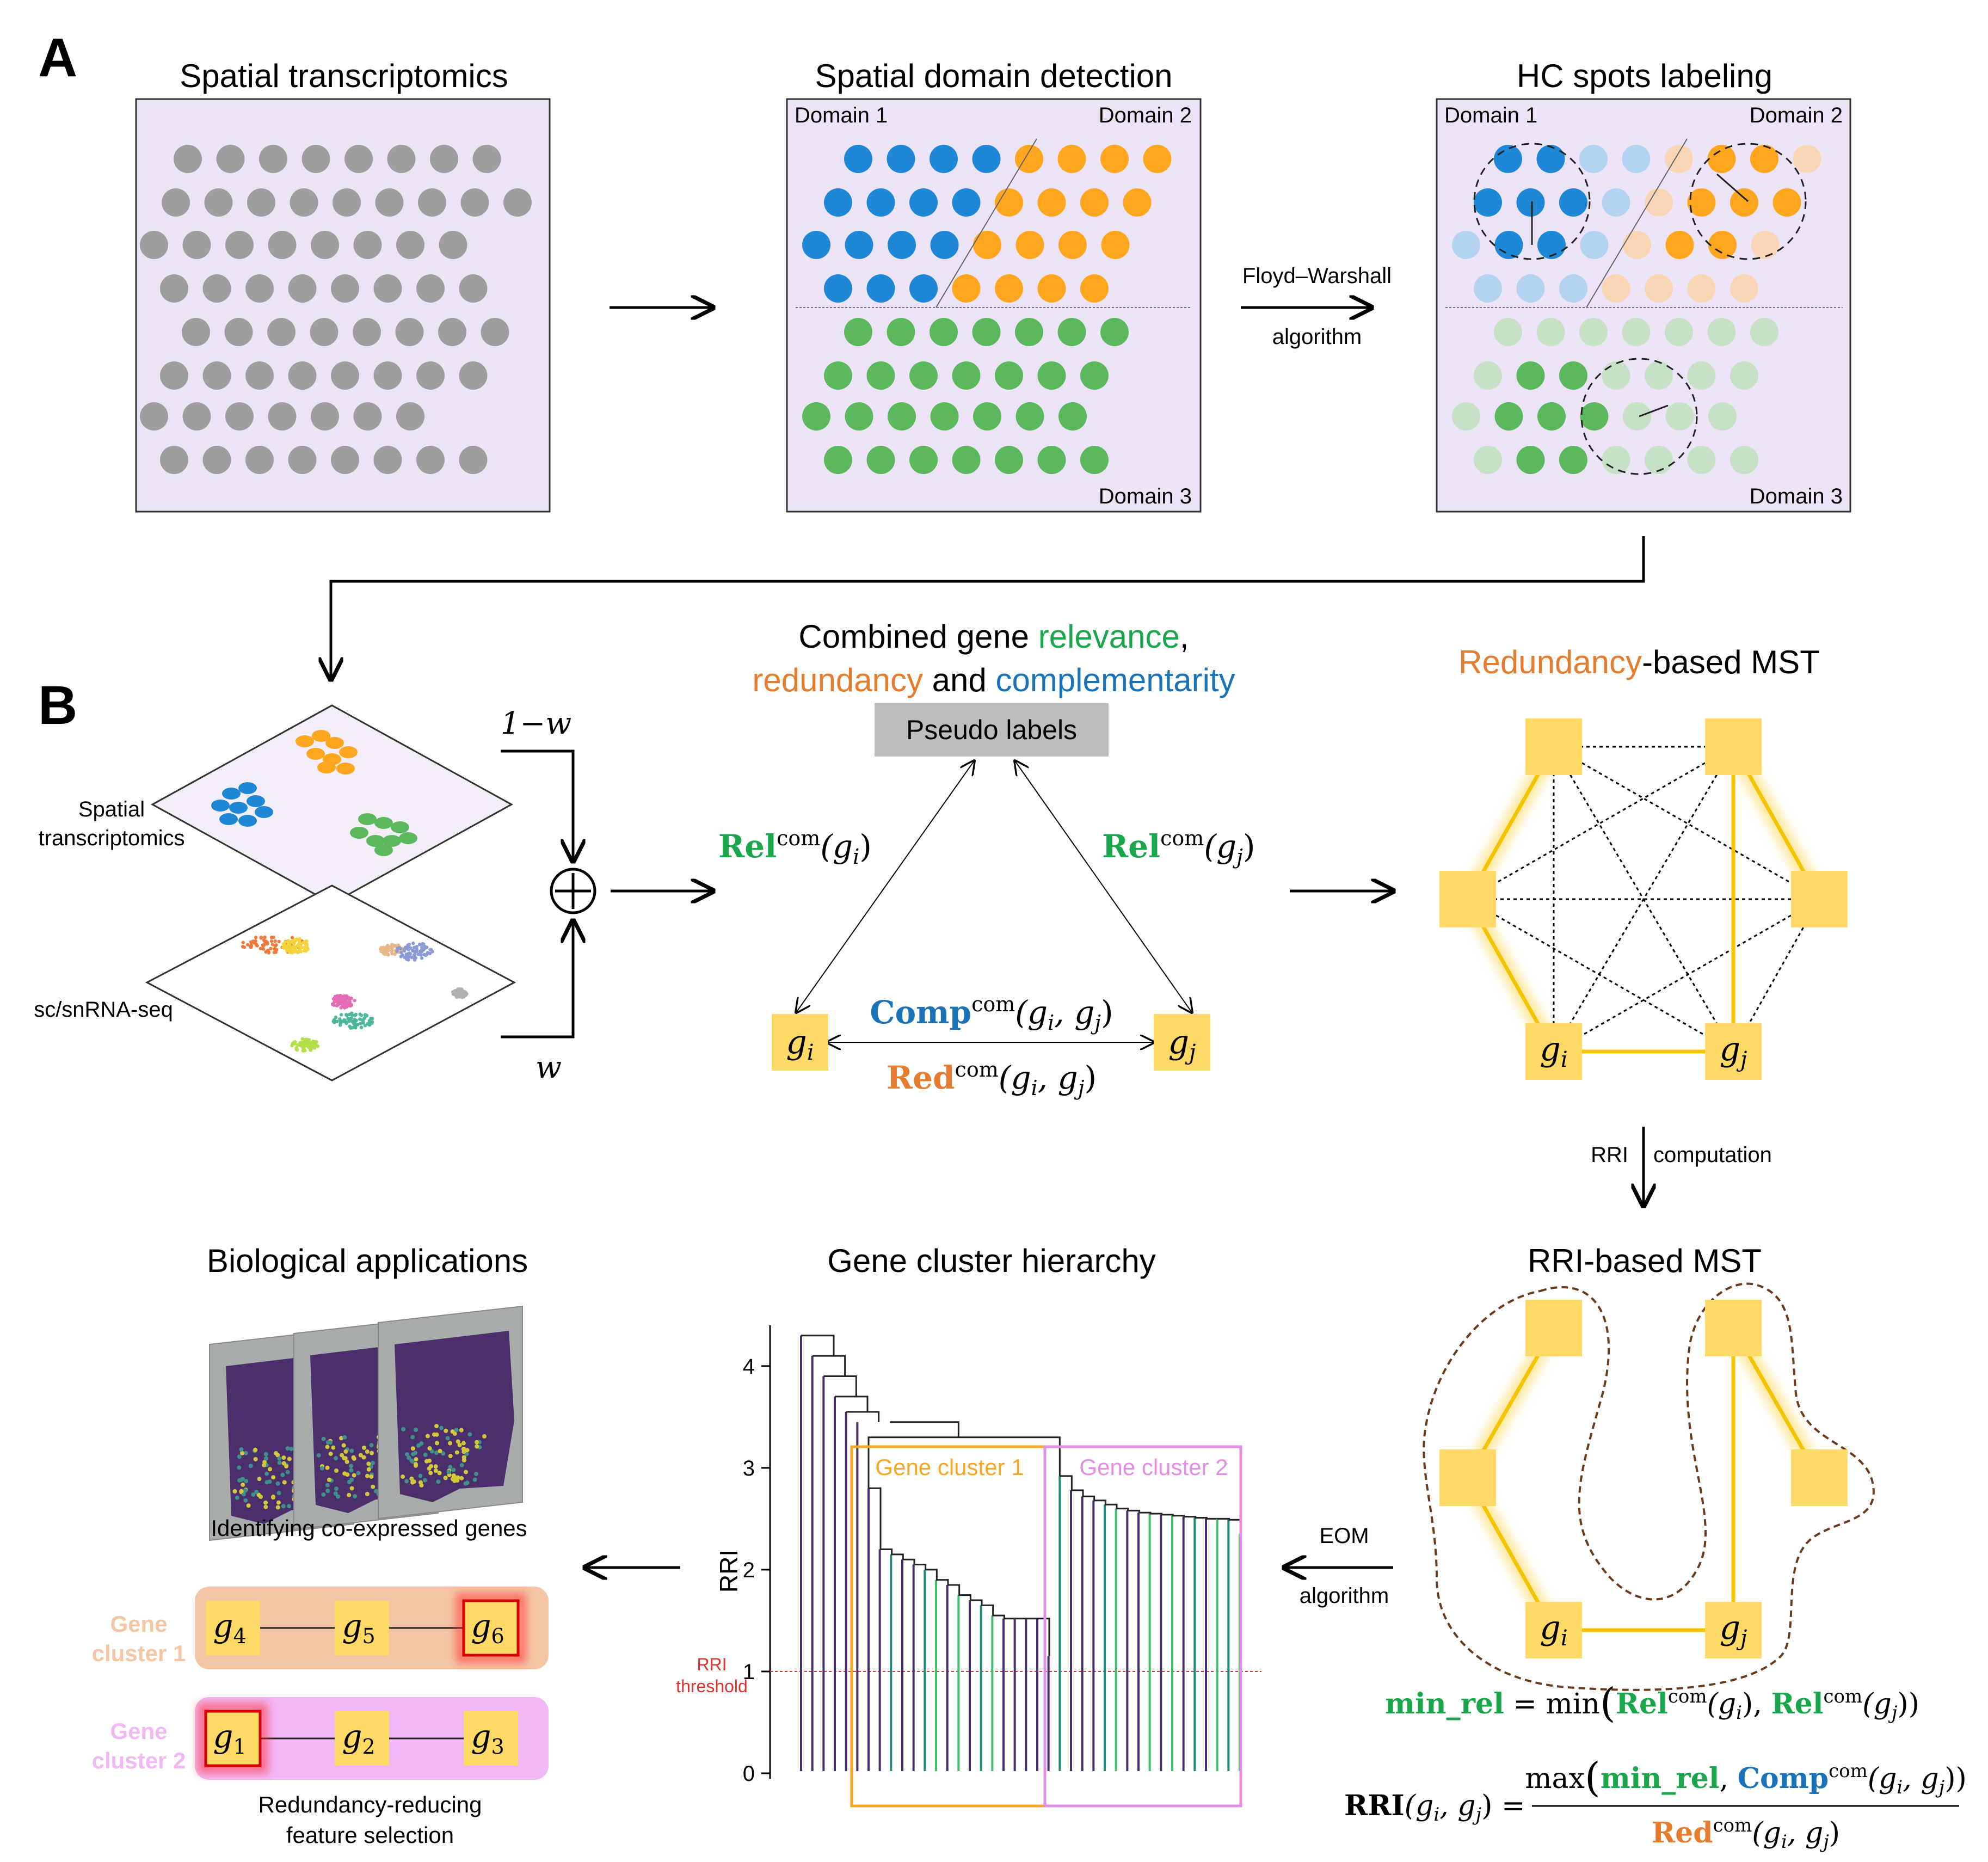 This screenshot has height=1862, width=1988. What do you see at coordinates (1179, 1042) in the screenshot?
I see `gene-gj-g: g` at bounding box center [1179, 1042].